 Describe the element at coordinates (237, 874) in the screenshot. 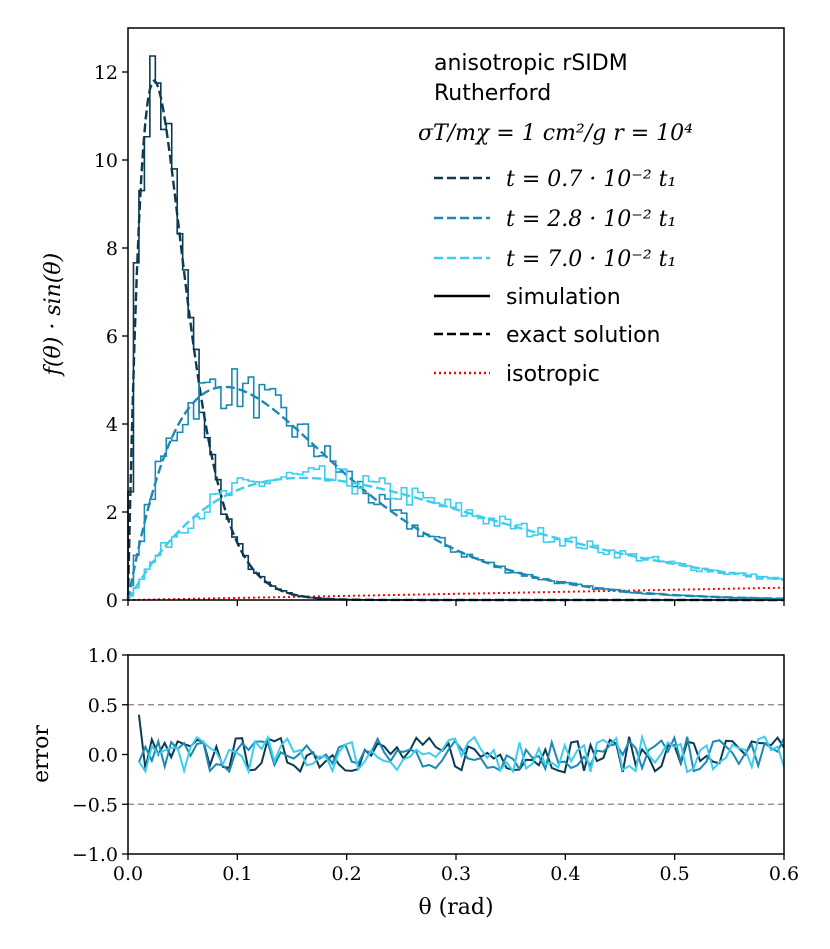

I see `x-tick-label: 0.1` at that location.